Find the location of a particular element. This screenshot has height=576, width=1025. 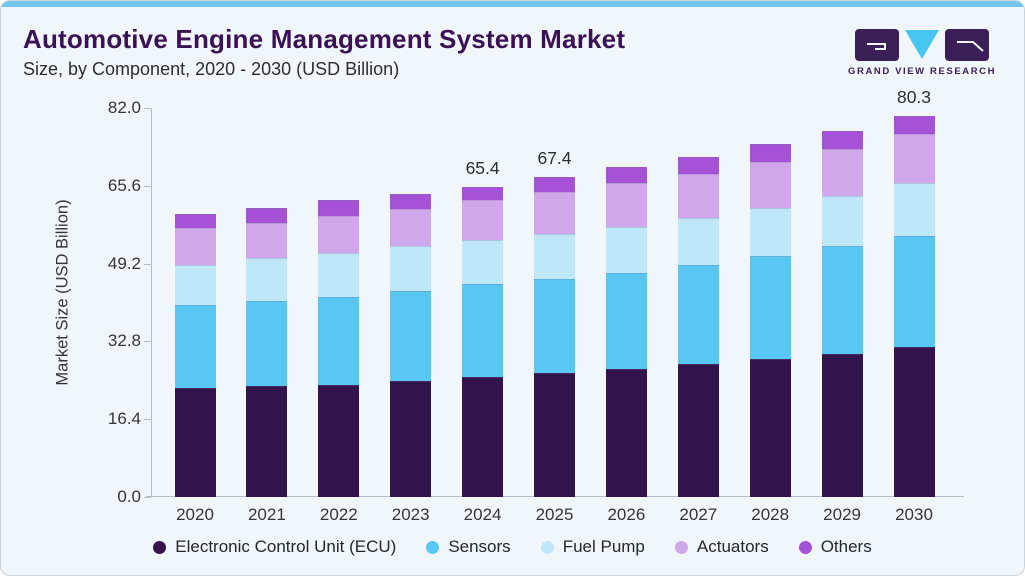

logo-g-icon is located at coordinates (877, 45).